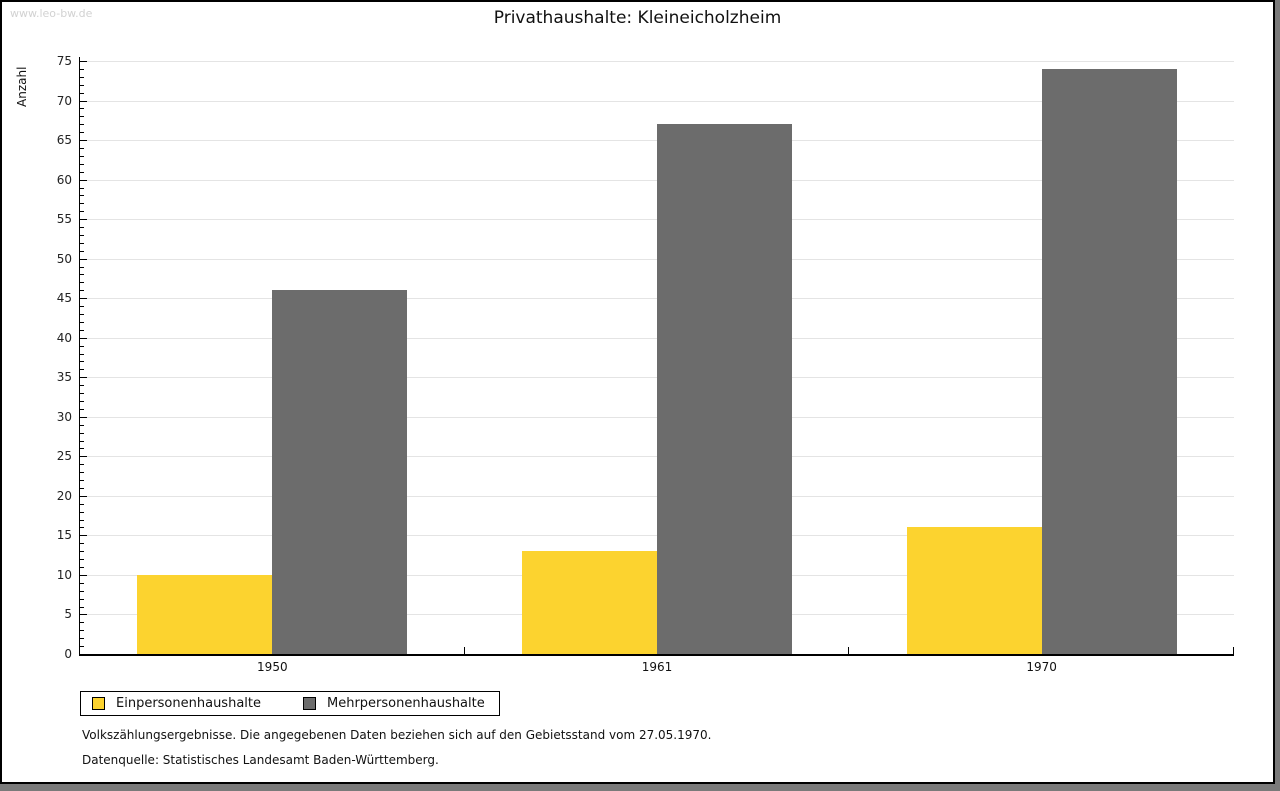 Image resolution: width=1280 pixels, height=791 pixels. What do you see at coordinates (64, 61) in the screenshot?
I see `y-tick-label-75: 75` at bounding box center [64, 61].